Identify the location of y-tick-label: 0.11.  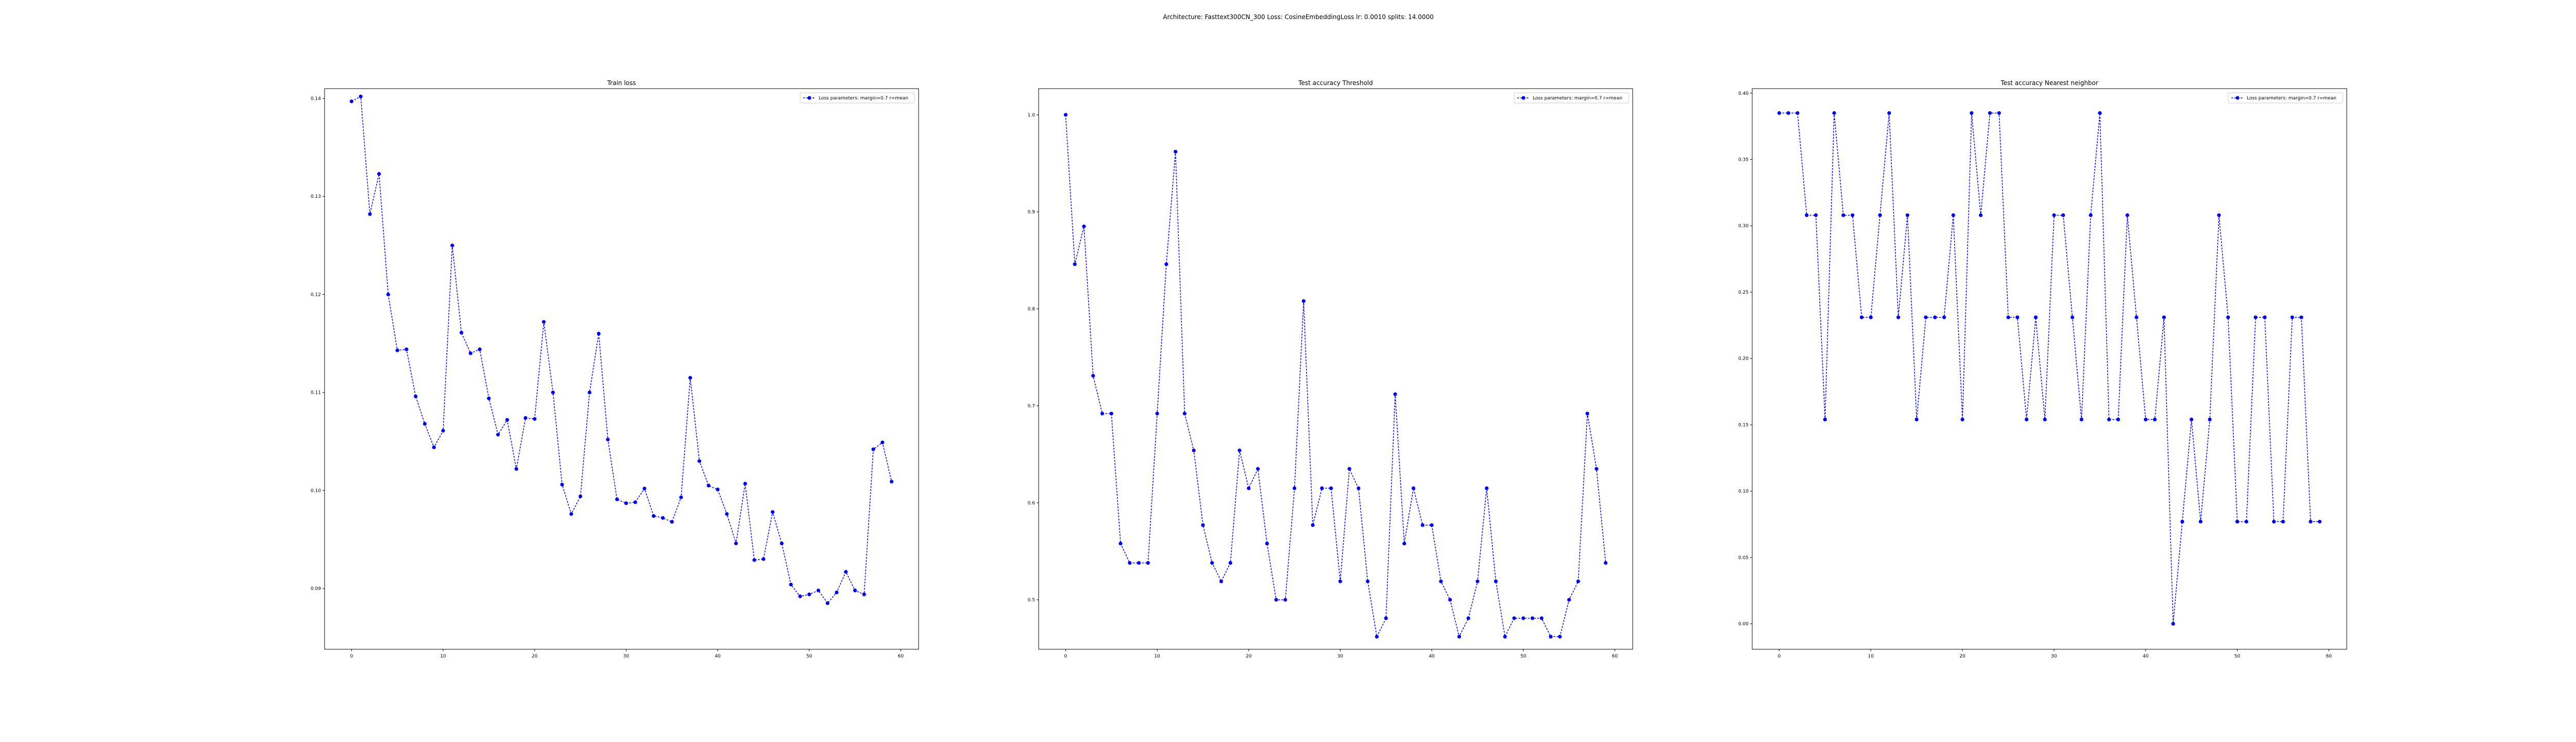
(316, 393).